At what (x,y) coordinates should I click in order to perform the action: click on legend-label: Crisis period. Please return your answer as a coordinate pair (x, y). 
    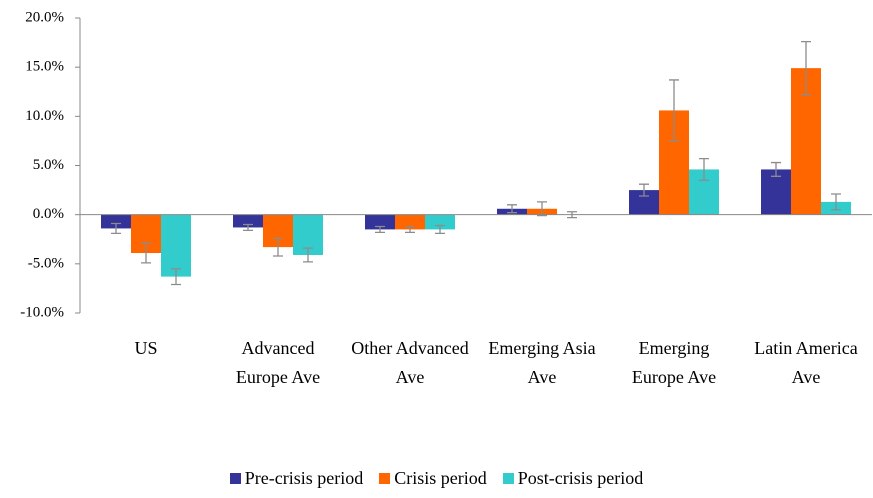
    Looking at the image, I should click on (440, 478).